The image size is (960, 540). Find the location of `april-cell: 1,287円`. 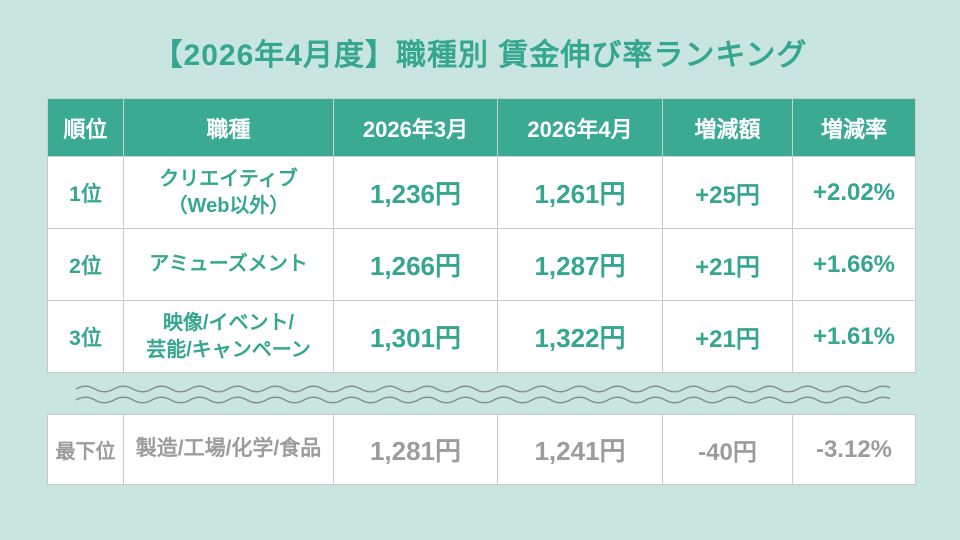

april-cell: 1,287円 is located at coordinates (580, 264).